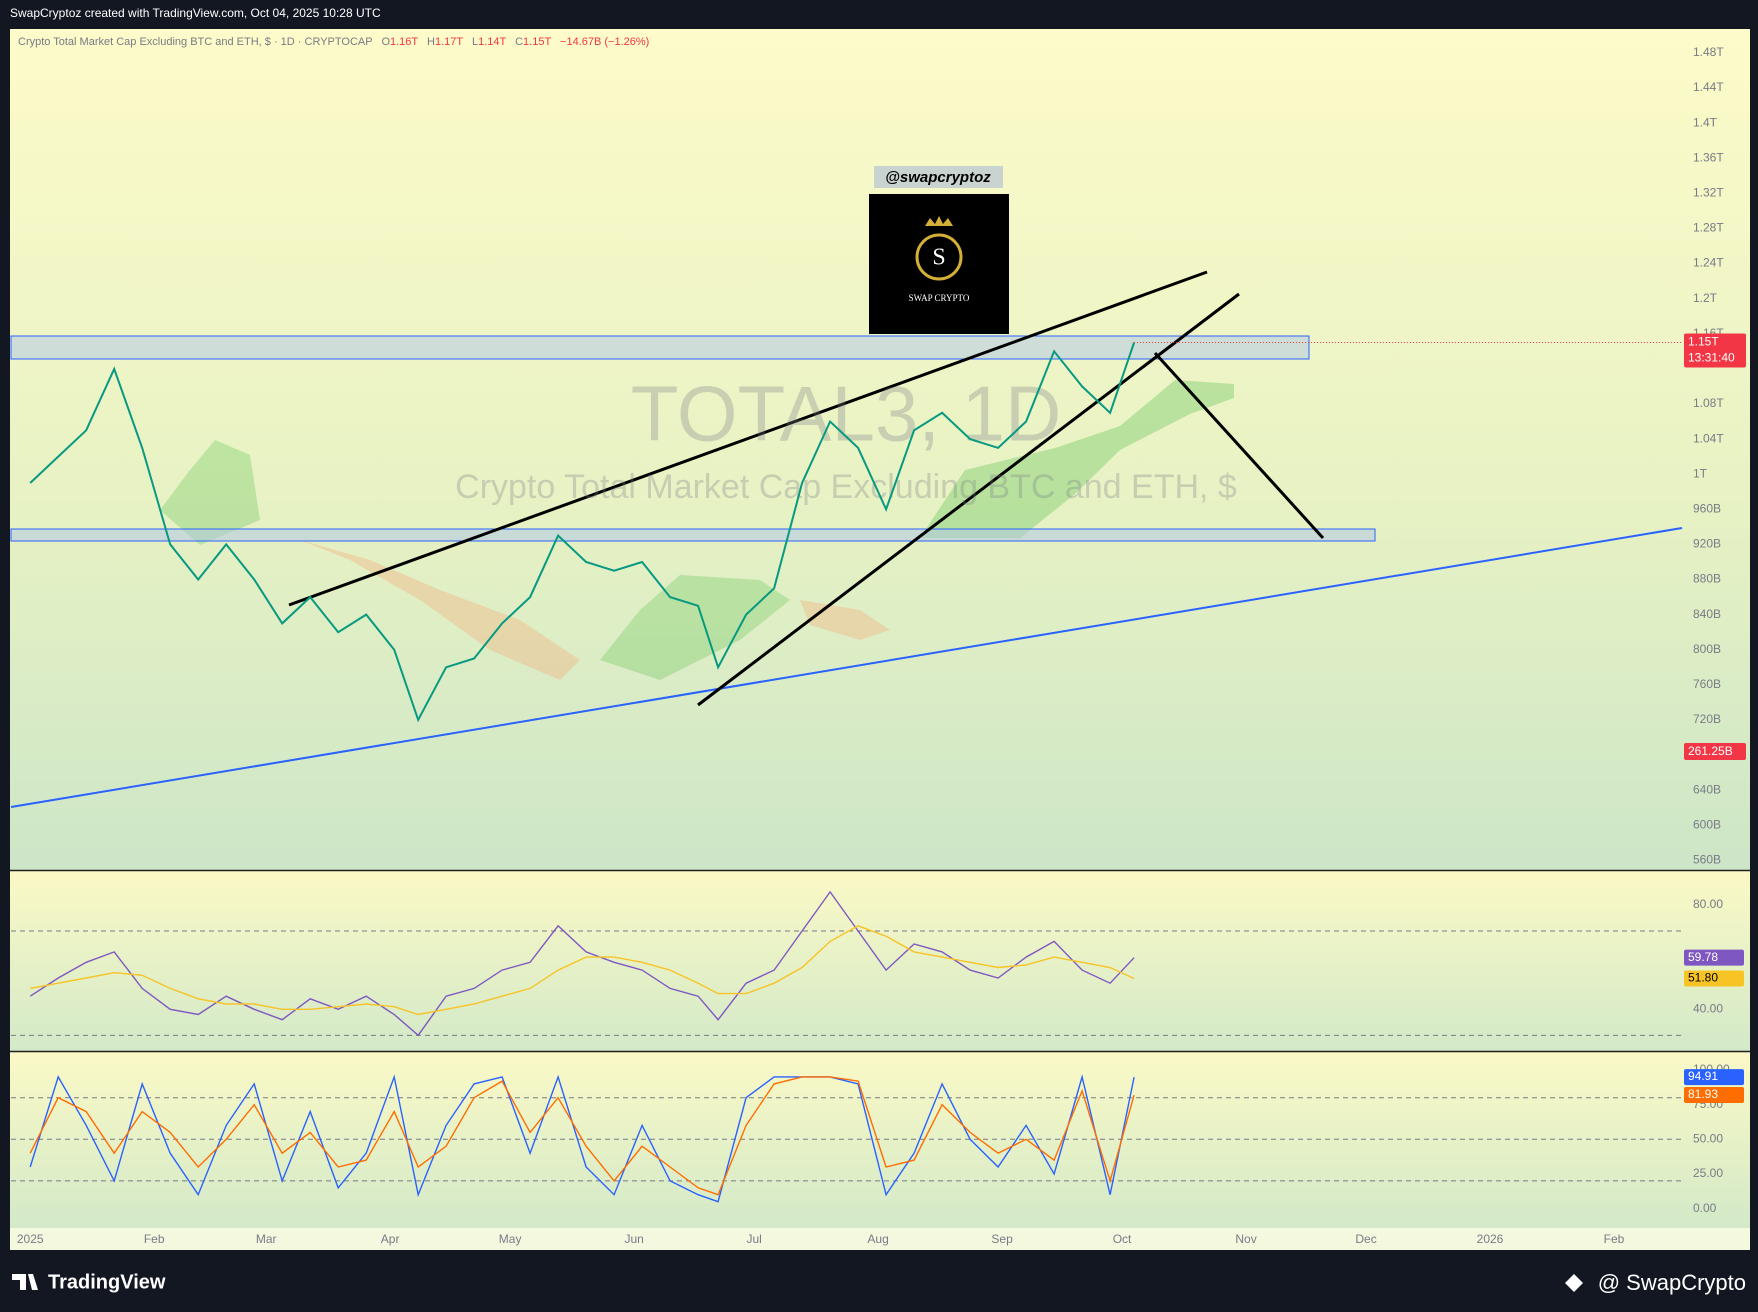 The width and height of the screenshot is (1758, 1312). I want to click on time-axis, so click(880, 1239).